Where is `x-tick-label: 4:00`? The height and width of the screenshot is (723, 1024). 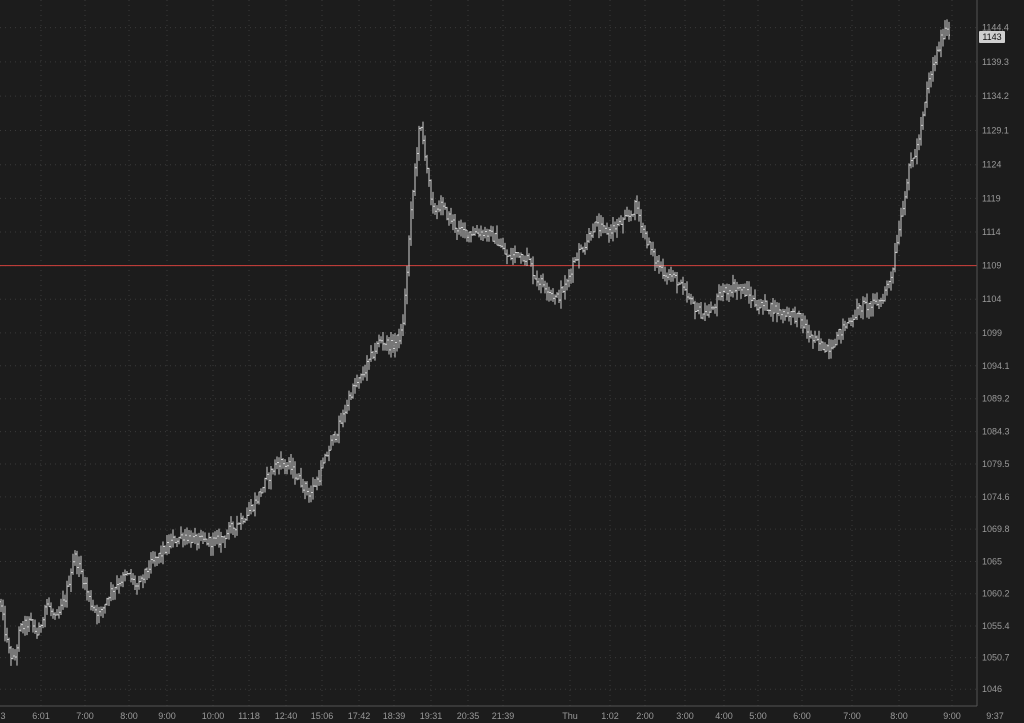
x-tick-label: 4:00 is located at coordinates (724, 716).